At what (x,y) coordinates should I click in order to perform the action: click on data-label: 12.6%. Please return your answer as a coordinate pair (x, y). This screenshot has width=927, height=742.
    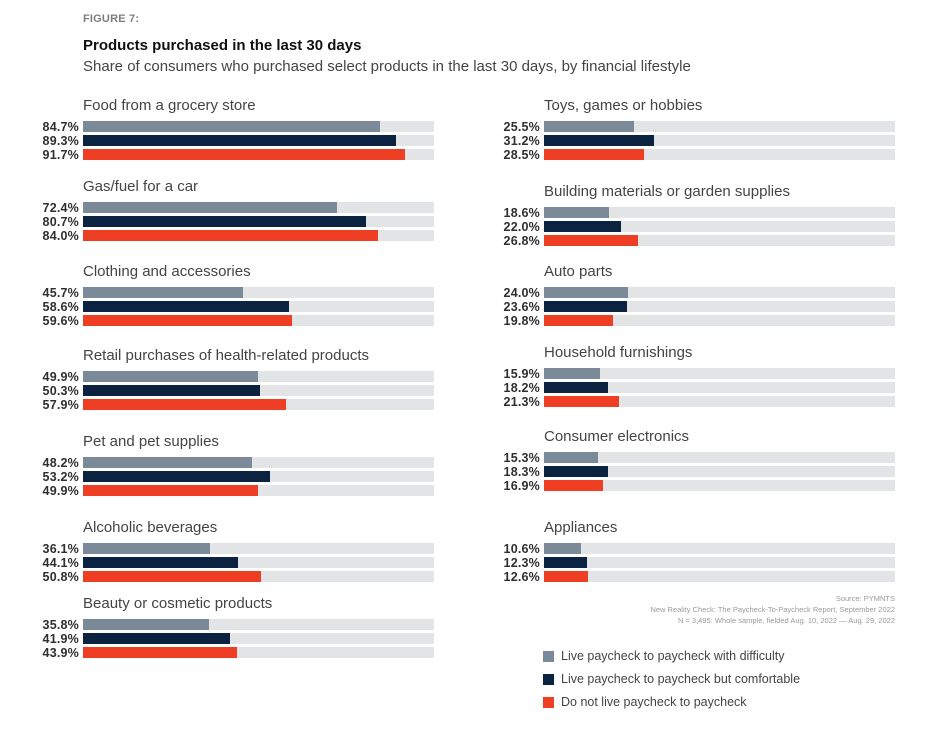
    Looking at the image, I should click on (521, 577).